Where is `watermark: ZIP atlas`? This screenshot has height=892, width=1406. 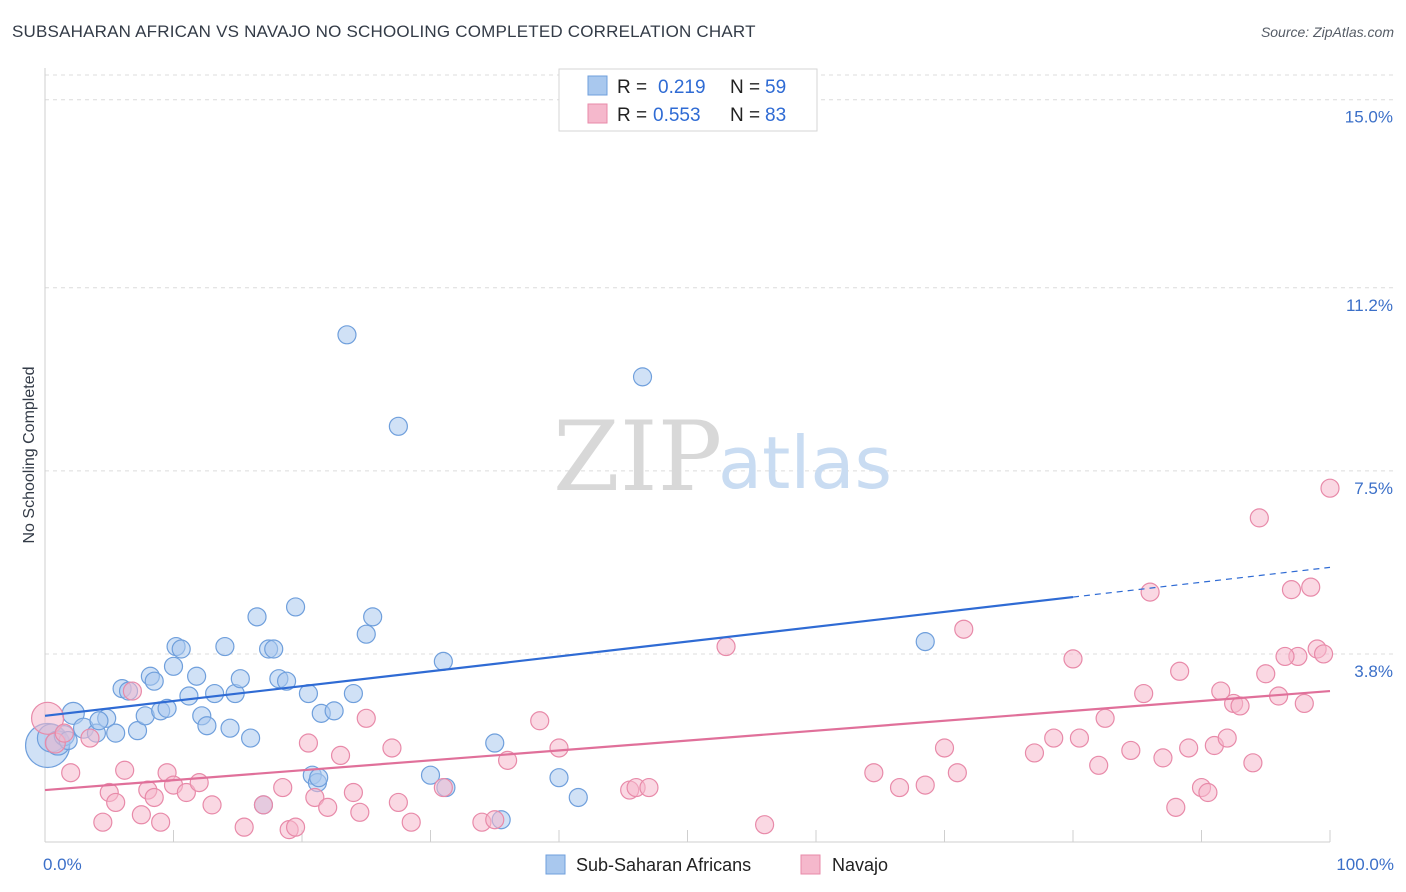 watermark: ZIP atlas is located at coordinates (722, 457).